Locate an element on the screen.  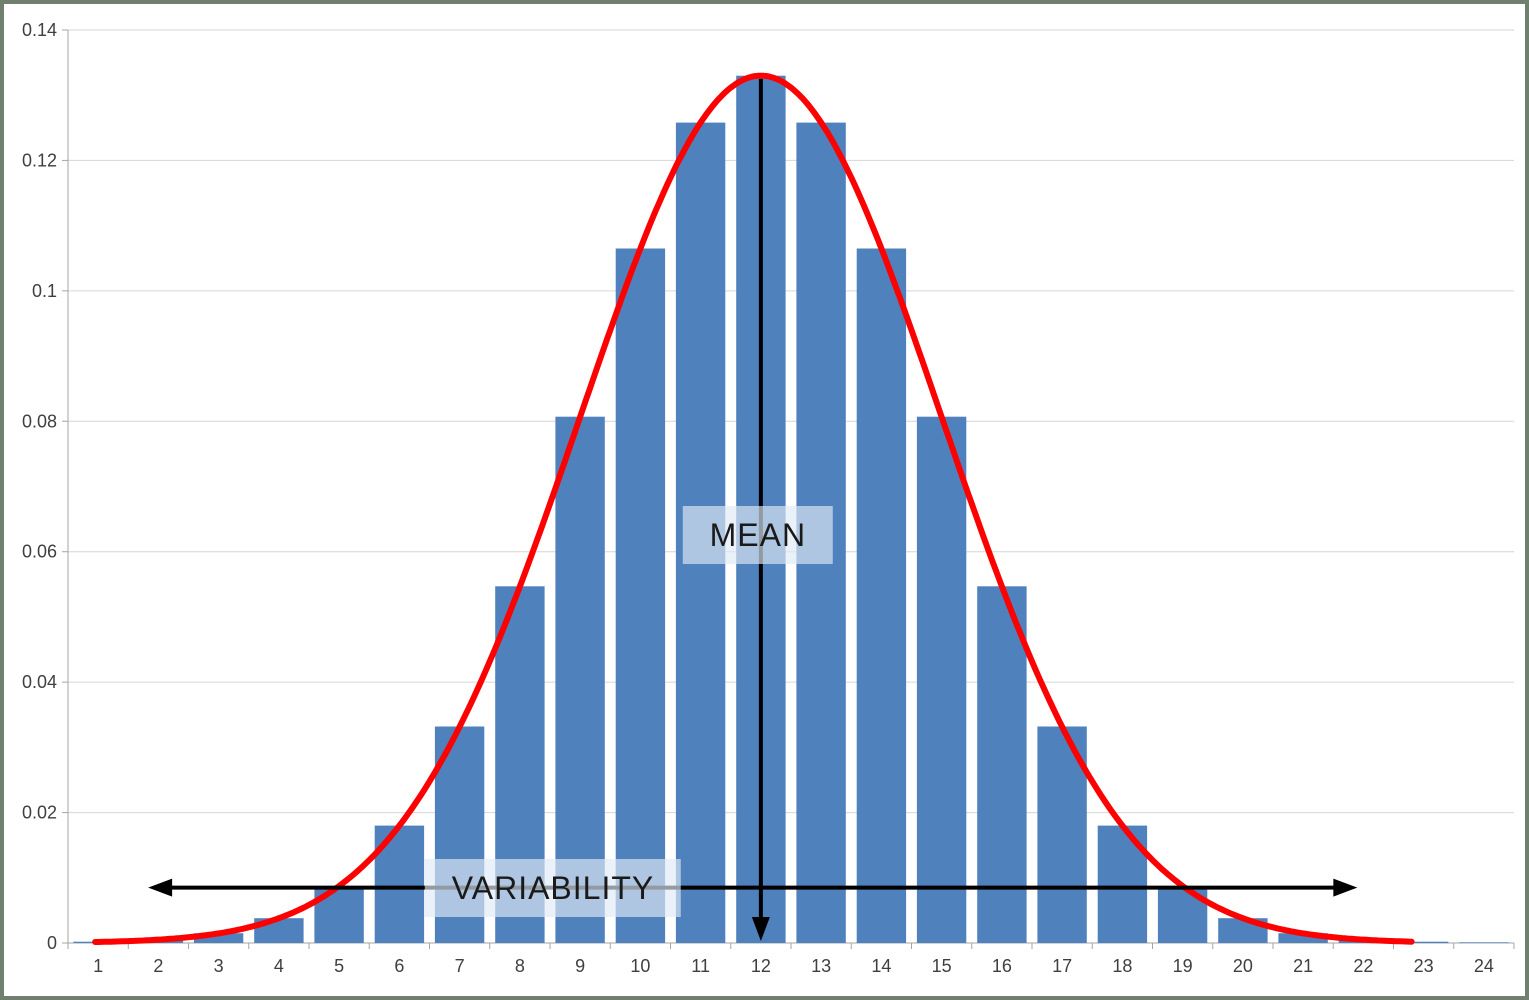
x-tick-label: 13 is located at coordinates (821, 966).